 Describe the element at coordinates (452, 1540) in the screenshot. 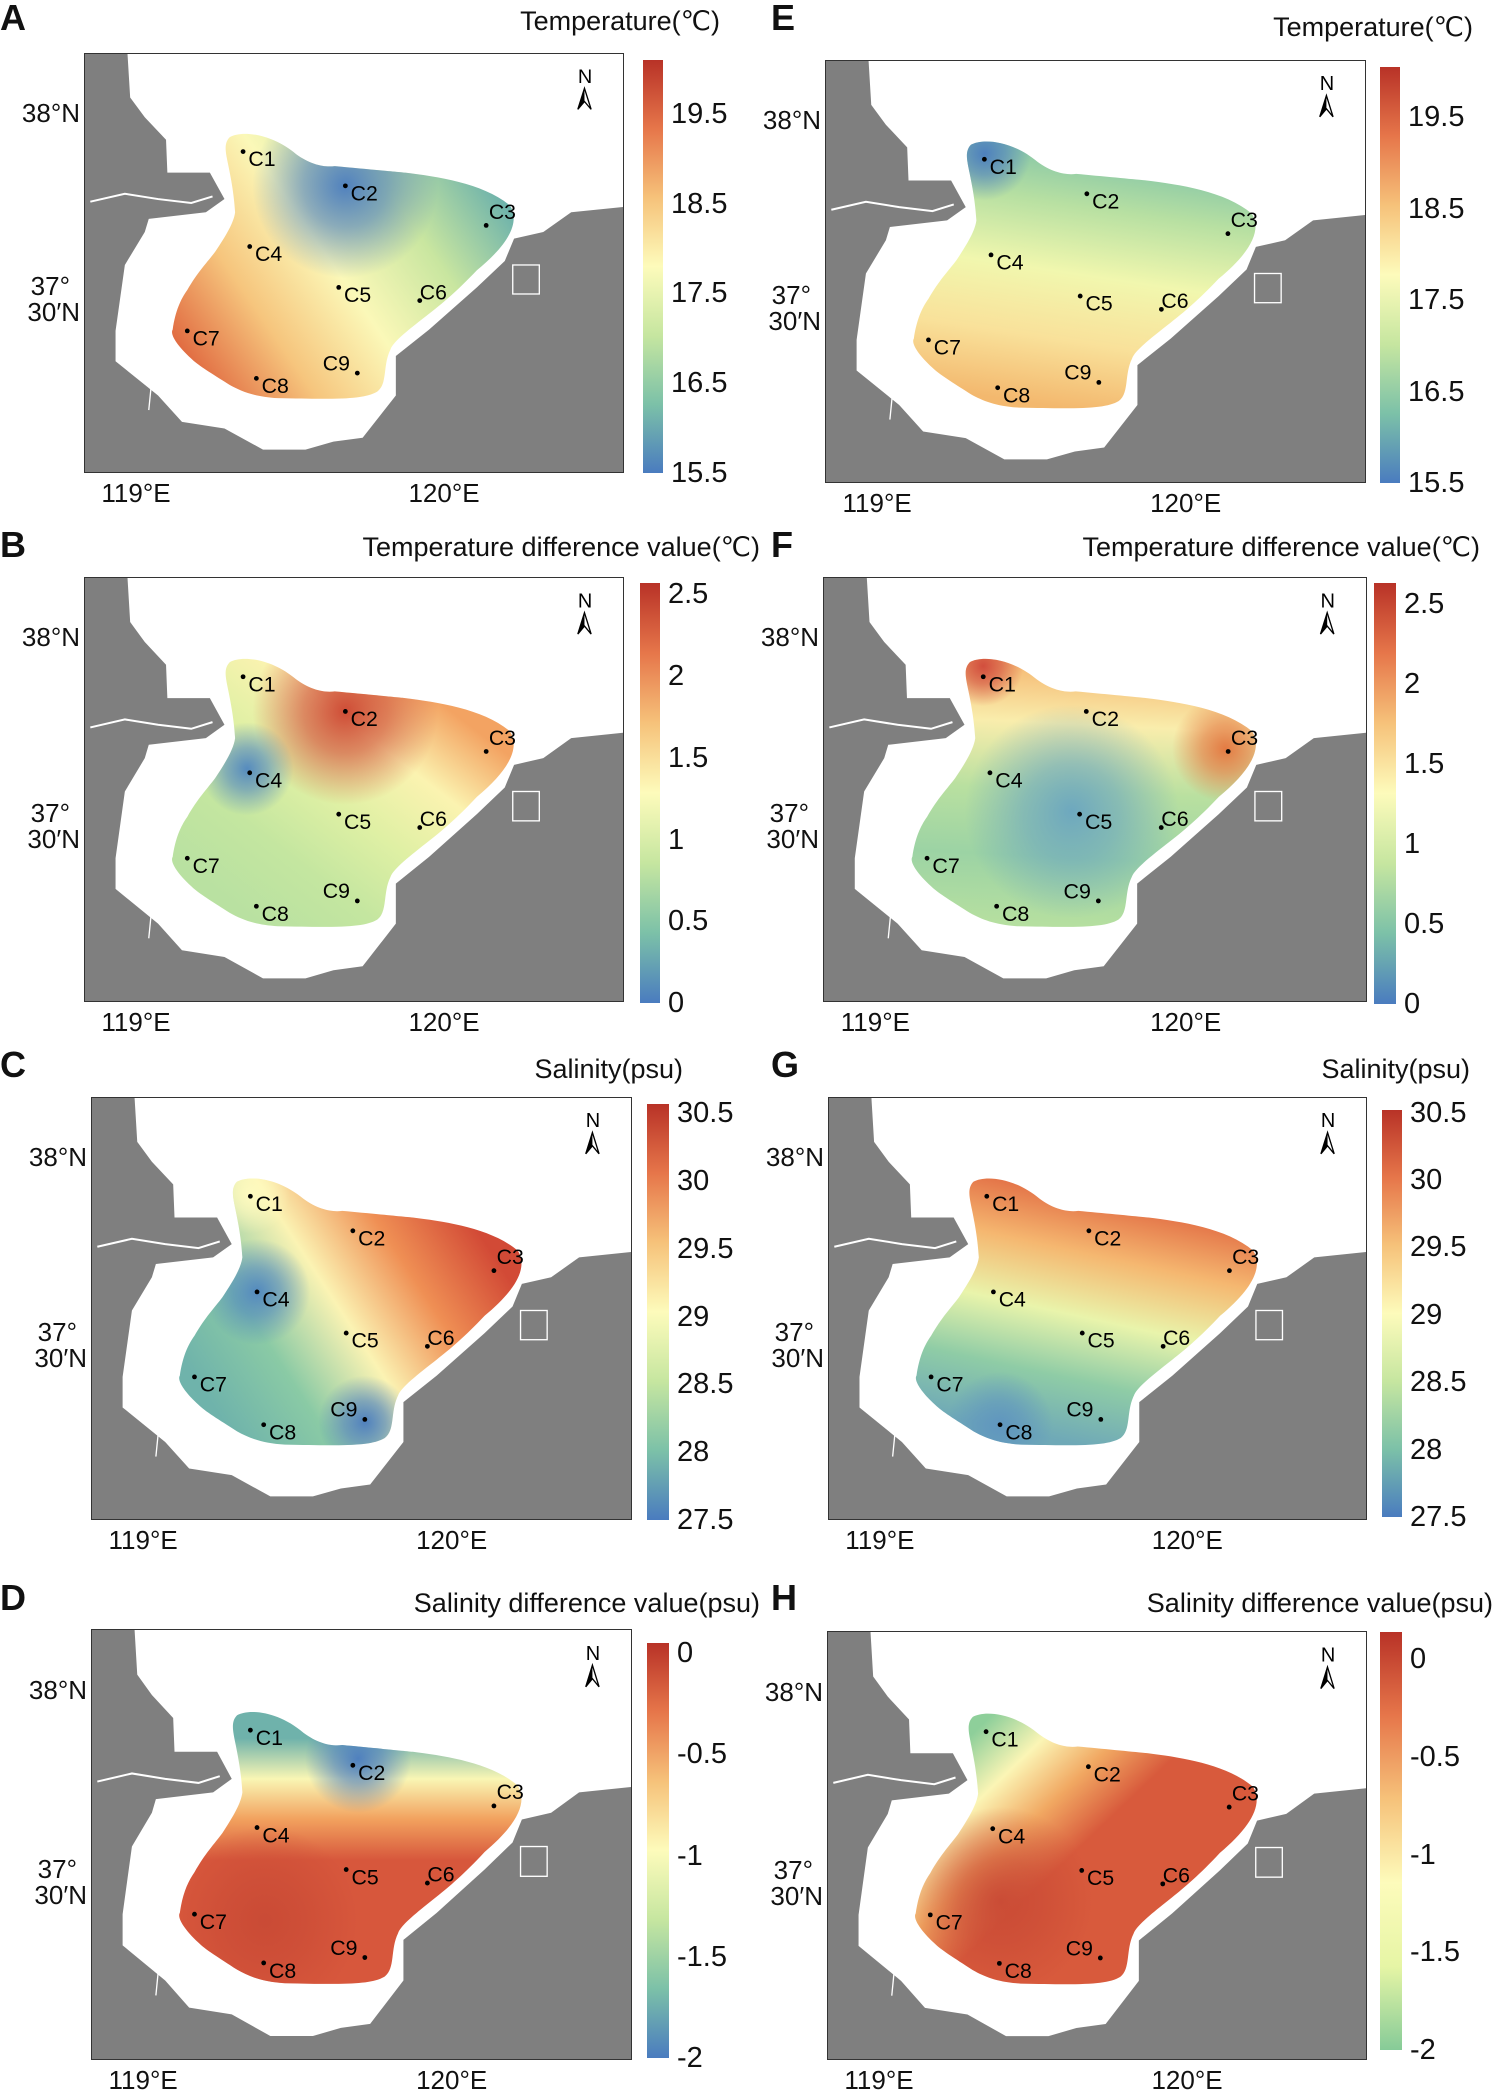

I see `longitude-label: 120°E` at that location.